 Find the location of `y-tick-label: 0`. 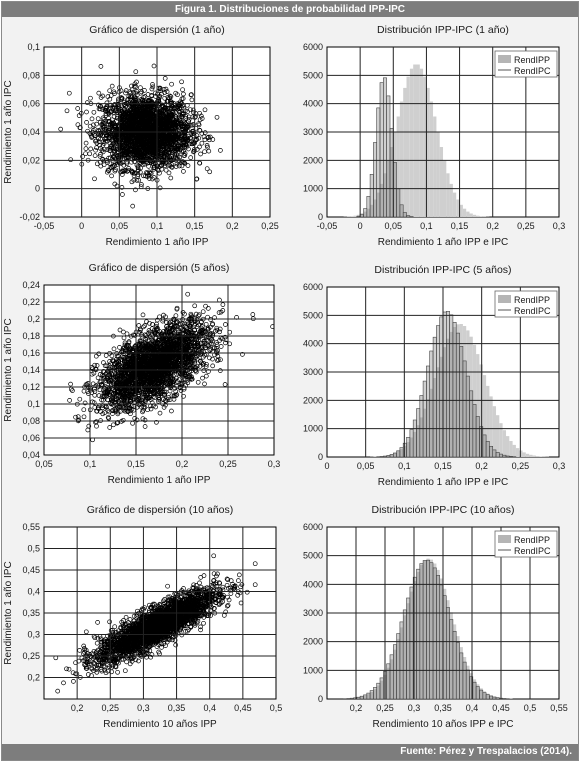

y-tick-label: 0 is located at coordinates (320, 217).